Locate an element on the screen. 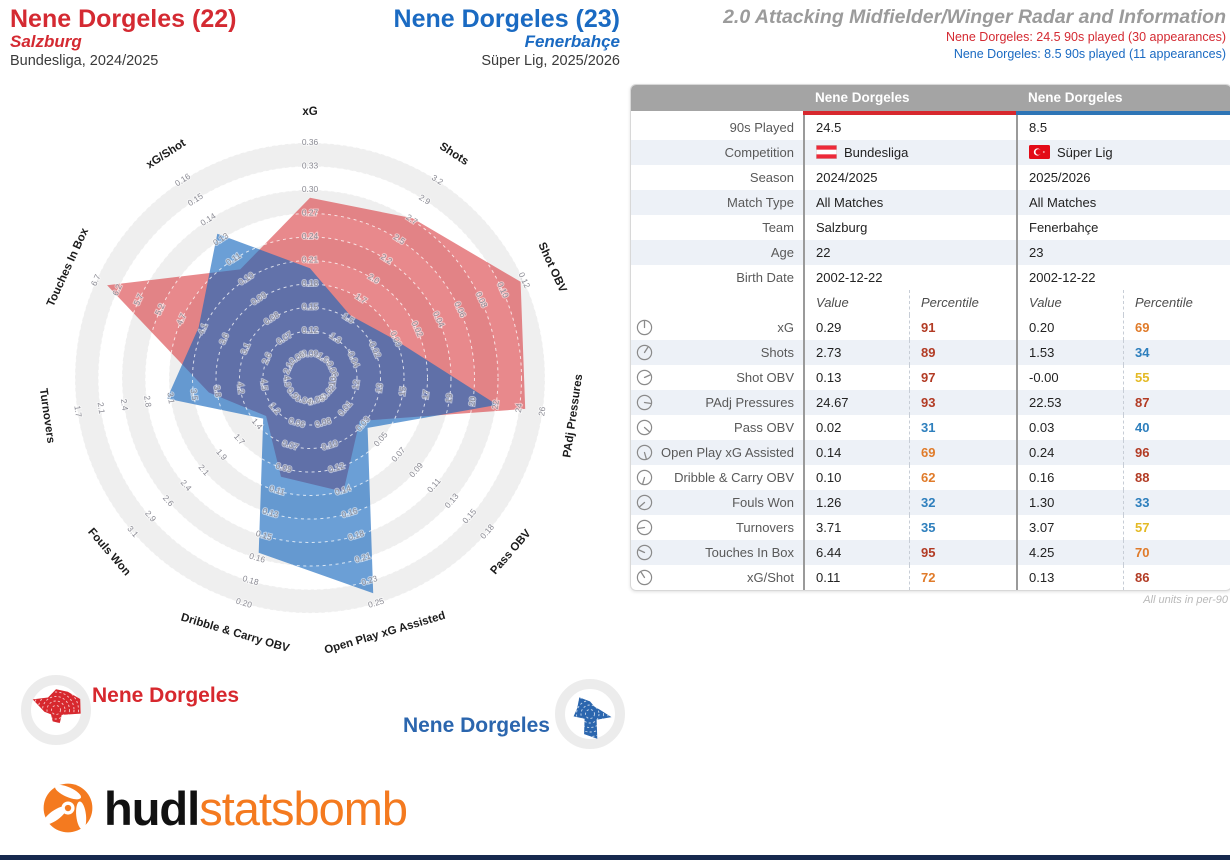 This screenshot has height=860, width=1230. row-label: Pass OBV is located at coordinates (717, 427).